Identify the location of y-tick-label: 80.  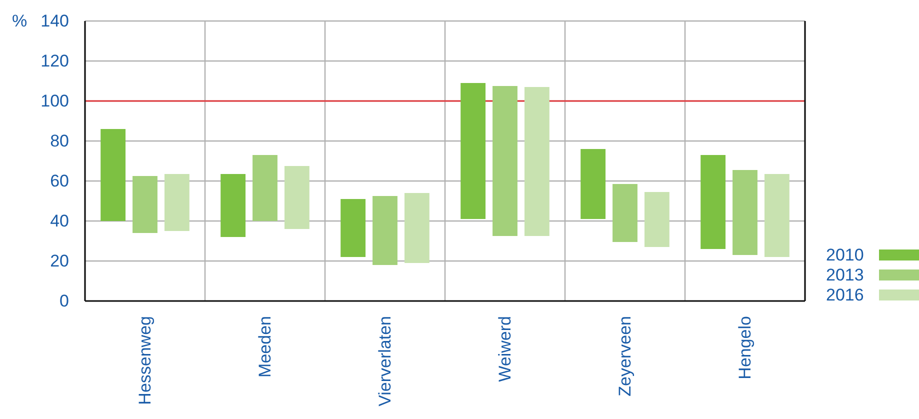
(59, 141).